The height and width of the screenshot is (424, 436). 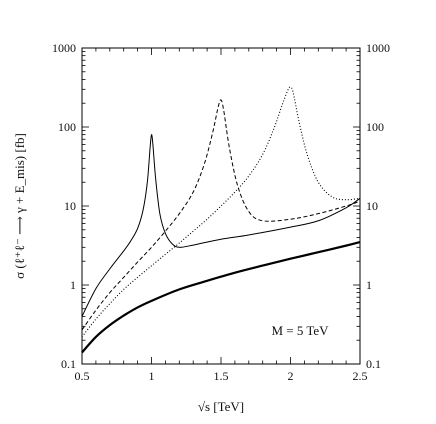 I want to click on y-tick-label-left: 10, so click(x=70, y=206).